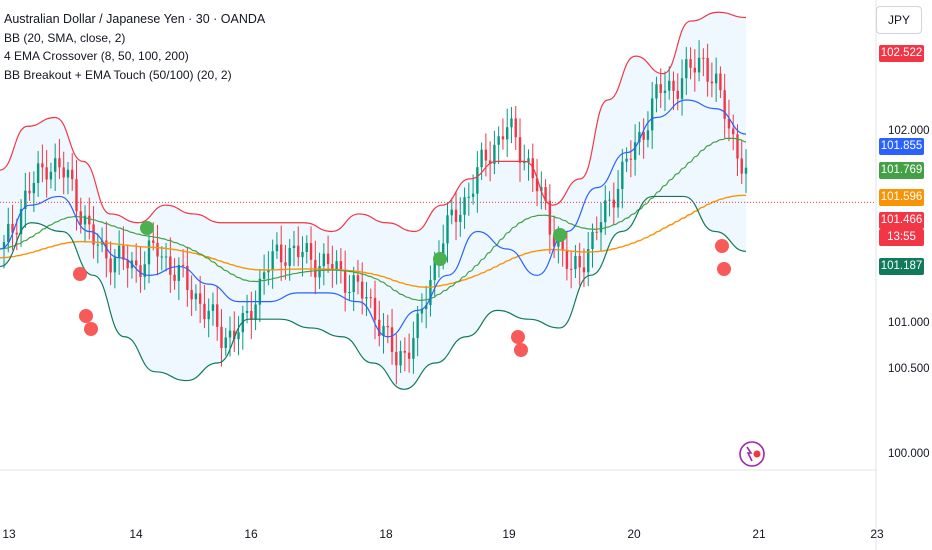  What do you see at coordinates (901, 237) in the screenshot?
I see `countdown-badge: 13:55` at bounding box center [901, 237].